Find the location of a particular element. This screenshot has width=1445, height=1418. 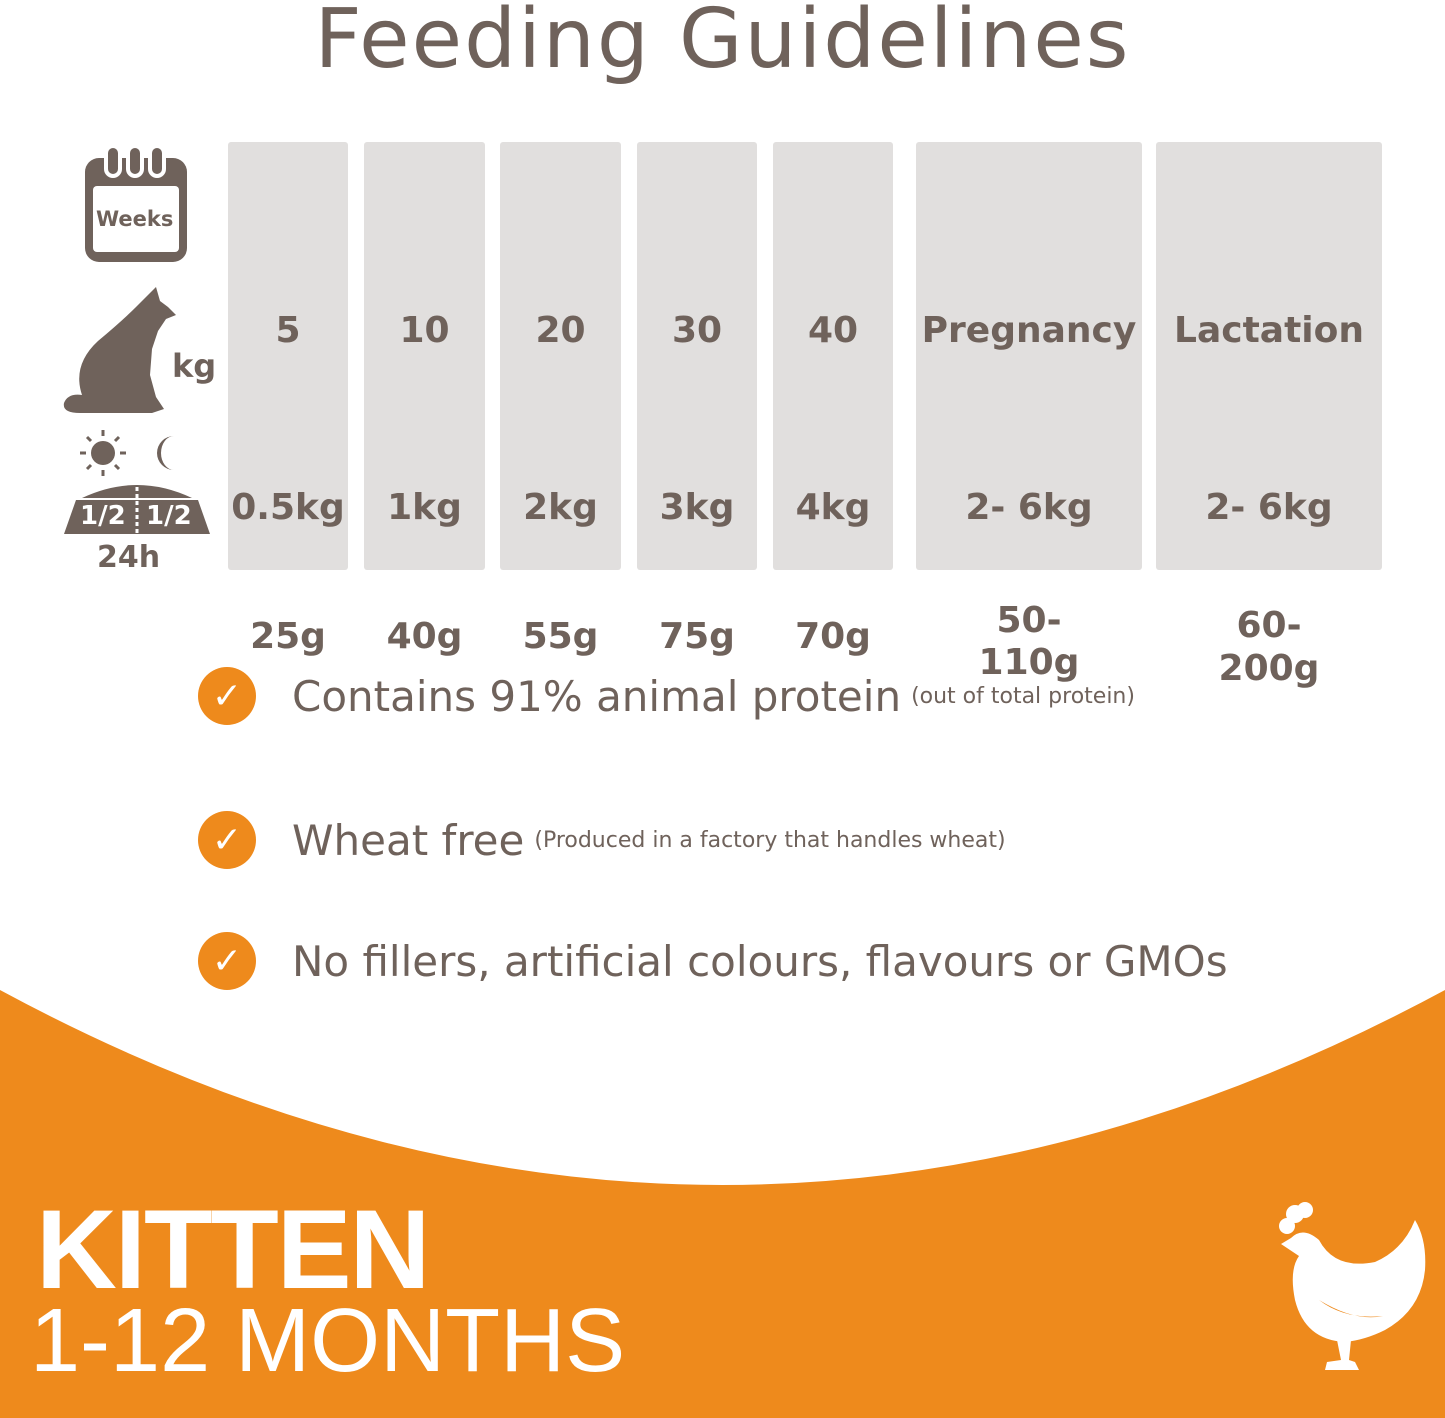

weight-cell: 1kg is located at coordinates (424, 507).